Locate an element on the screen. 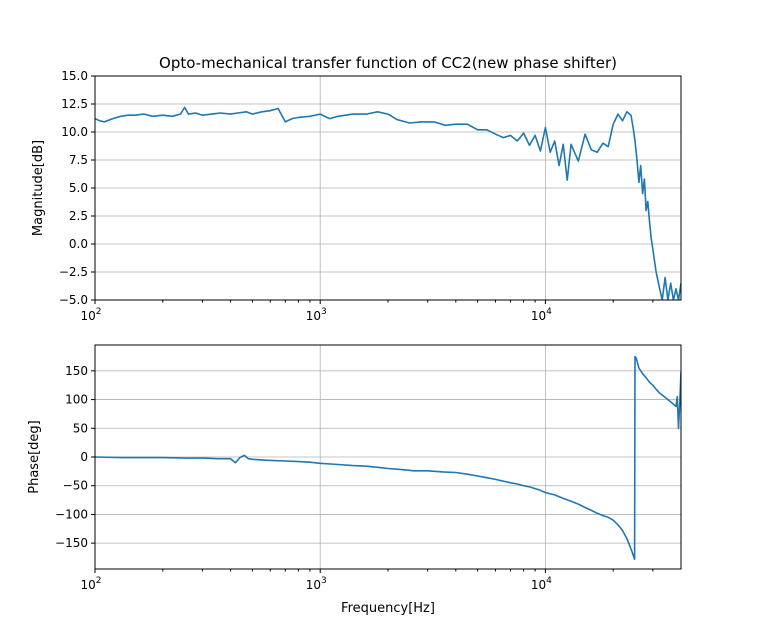 The image size is (757, 638). magnitude-ytick-label: 5.0 is located at coordinates (78, 188).